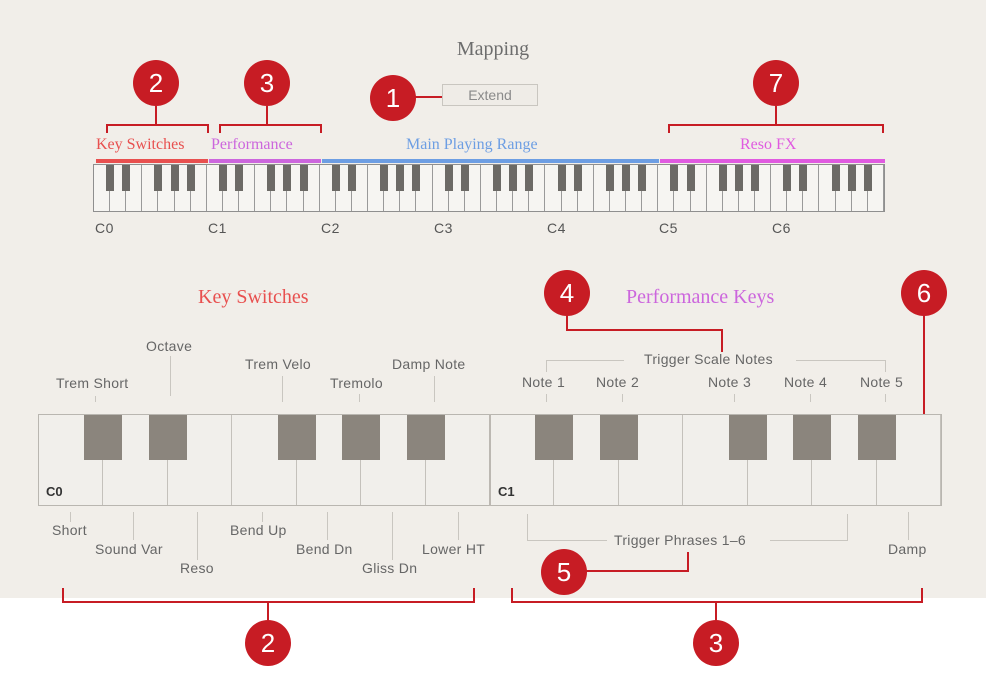  I want to click on bracket-scale-notes-left, so click(585, 360).